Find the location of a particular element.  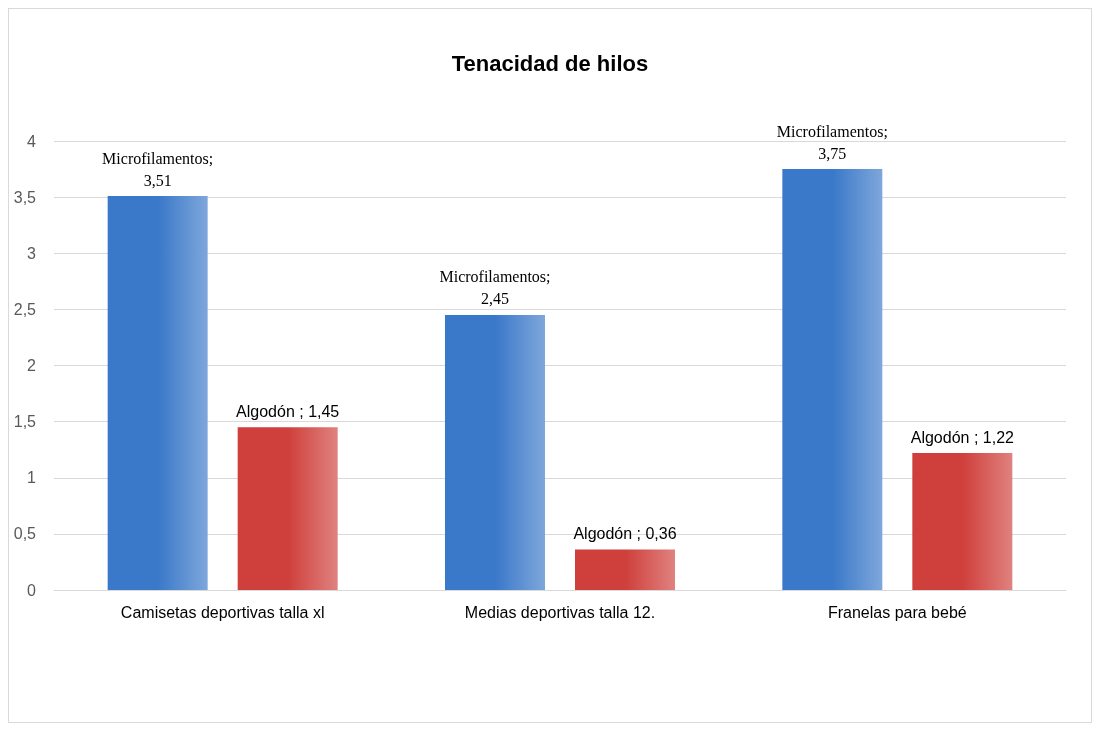

y-tick-label: 3 is located at coordinates (32, 253).